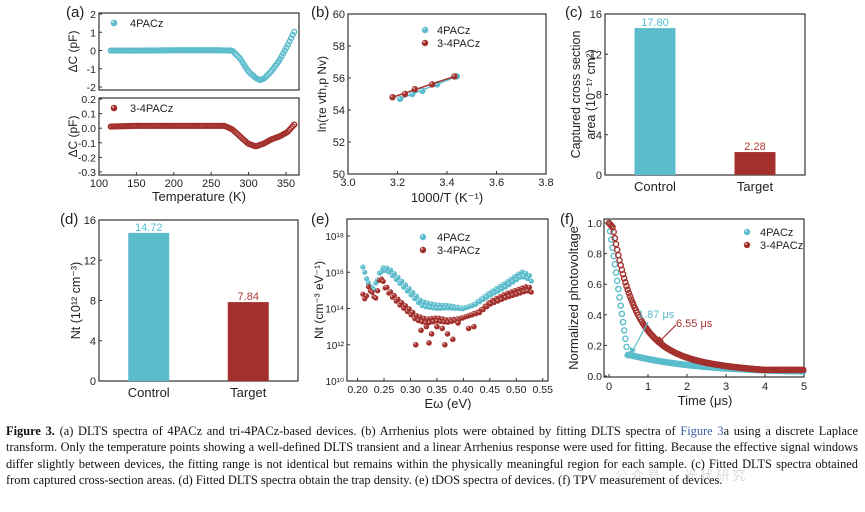 The height and width of the screenshot is (512, 865). Describe the element at coordinates (516, 390) in the screenshot. I see `panel-e-x-tick-label: 0.50` at that location.